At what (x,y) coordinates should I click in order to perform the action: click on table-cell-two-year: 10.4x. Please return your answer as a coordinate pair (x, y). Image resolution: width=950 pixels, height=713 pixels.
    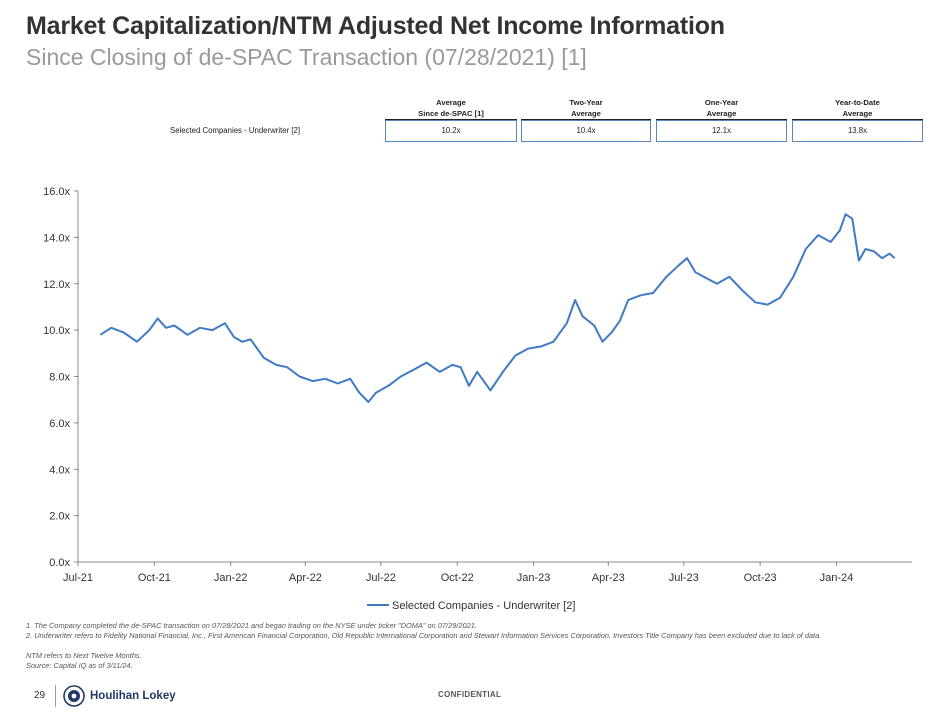
    Looking at the image, I should click on (586, 131).